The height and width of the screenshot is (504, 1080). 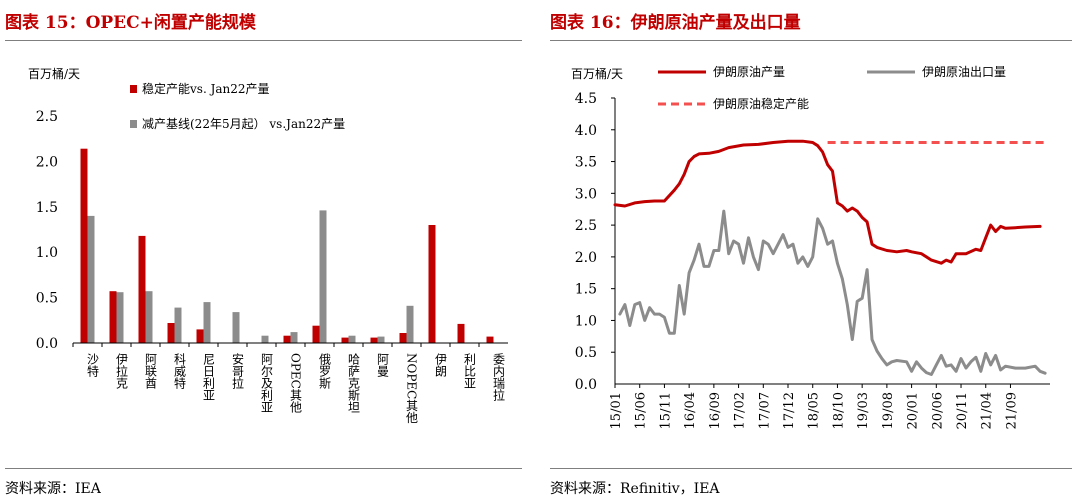 What do you see at coordinates (962, 410) in the screenshot?
I see `x-tick-label: 20/11` at bounding box center [962, 410].